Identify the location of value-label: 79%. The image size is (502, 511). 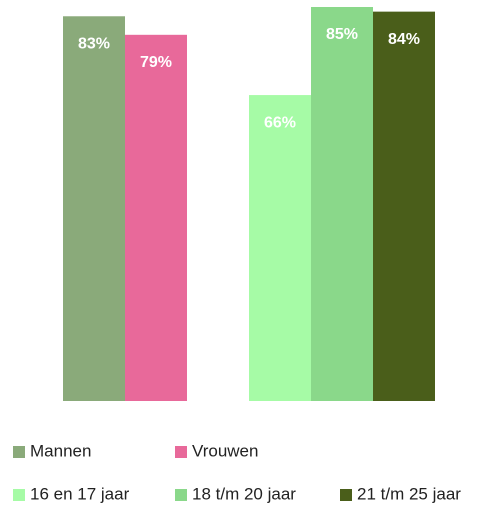
(156, 62).